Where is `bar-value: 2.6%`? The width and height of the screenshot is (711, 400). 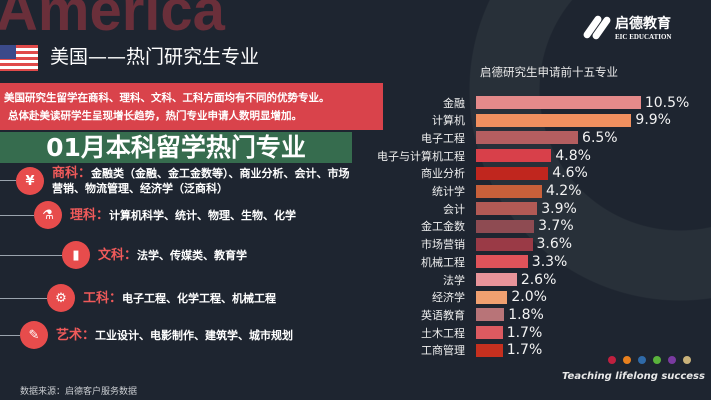 bar-value: 2.6% is located at coordinates (538, 279).